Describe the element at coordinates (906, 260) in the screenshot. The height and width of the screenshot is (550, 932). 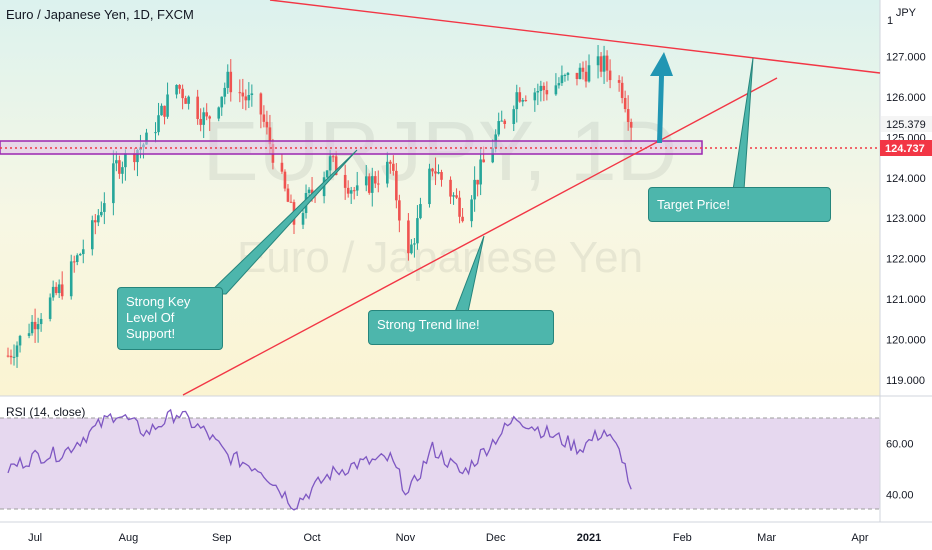
I see `price-tick-label: 122.000` at that location.